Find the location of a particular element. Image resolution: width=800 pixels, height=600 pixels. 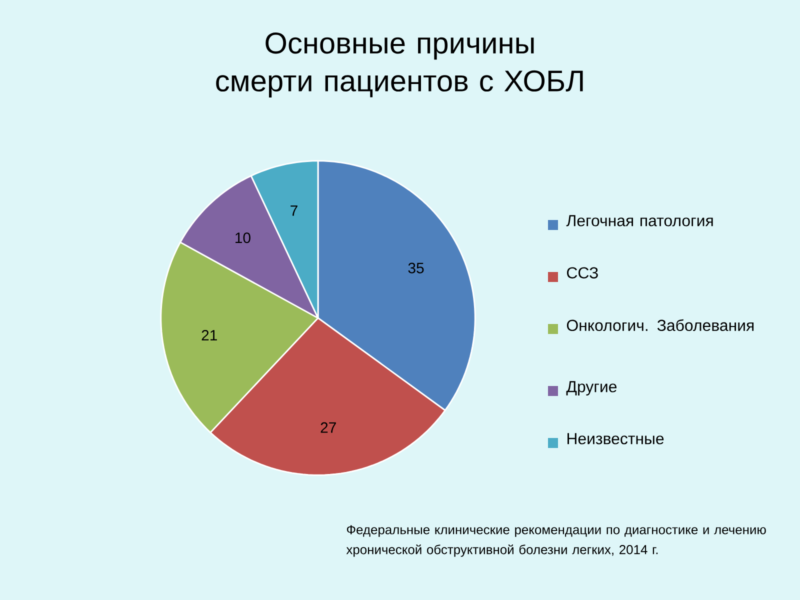

legend-label: ССЗ is located at coordinates (582, 272).